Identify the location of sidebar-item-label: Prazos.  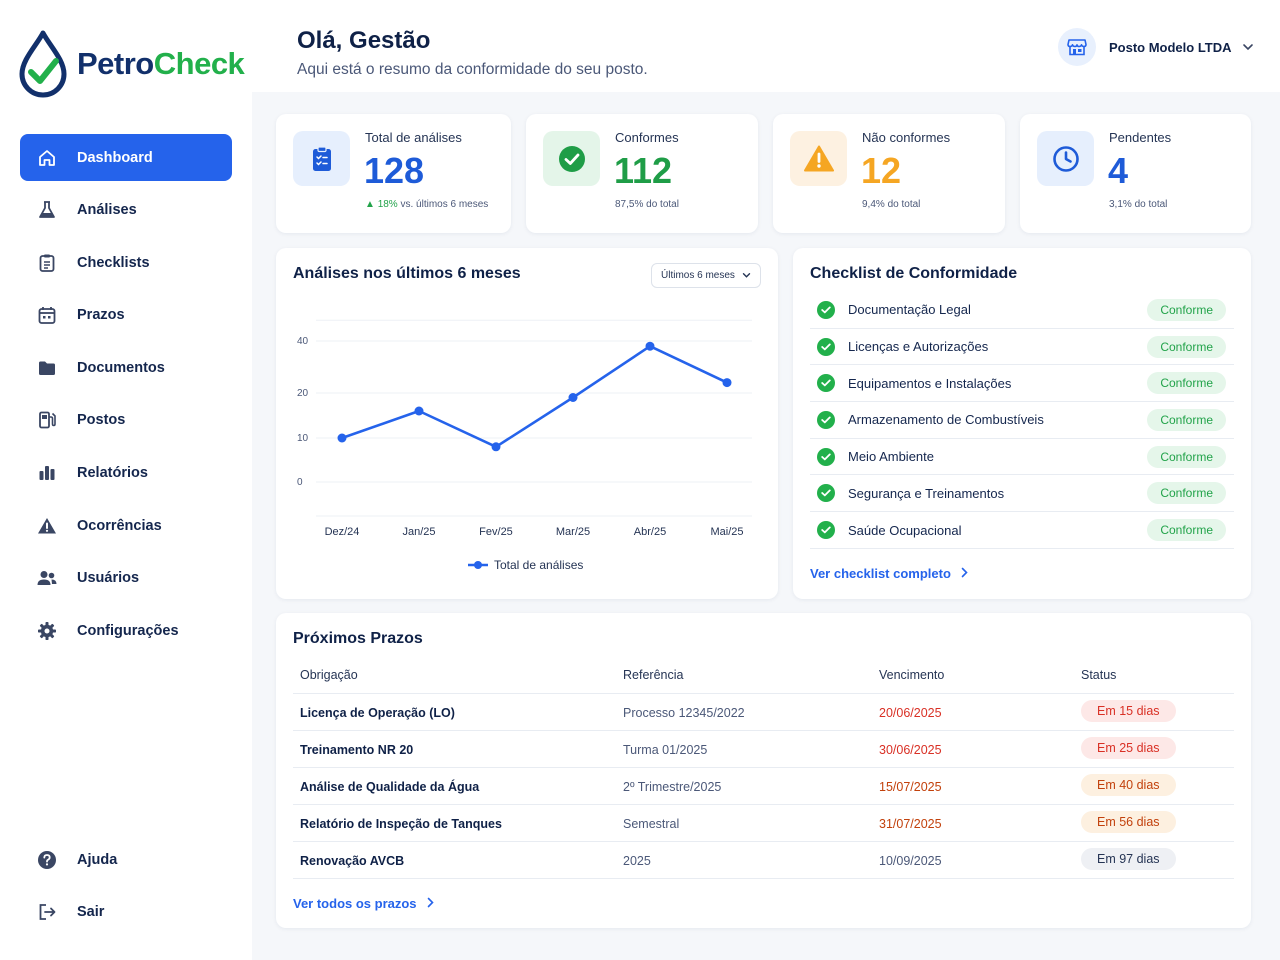
(101, 315).